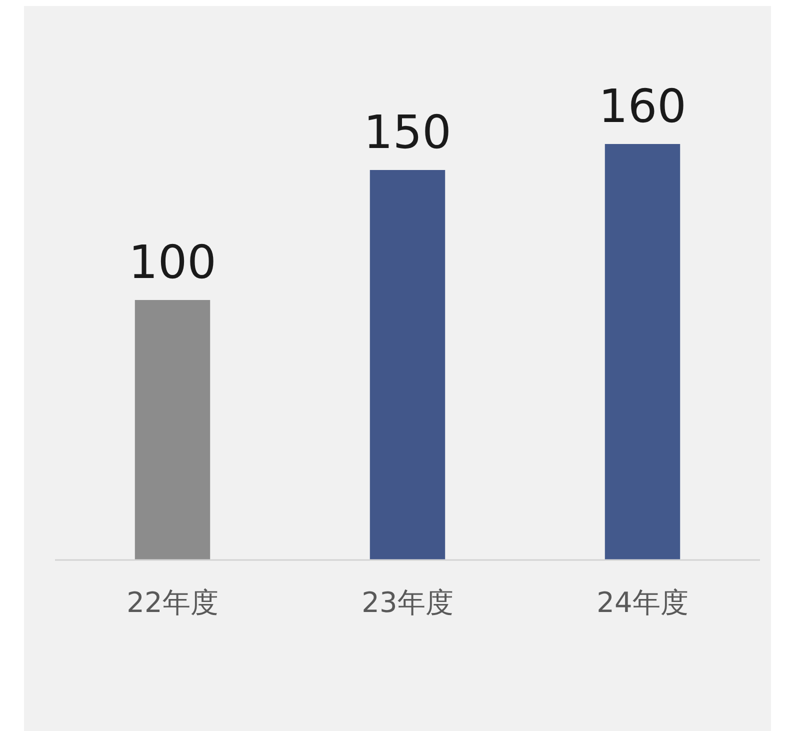 The image size is (795, 731). Describe the element at coordinates (408, 602) in the screenshot. I see `x-tick-label: 23年度` at that location.